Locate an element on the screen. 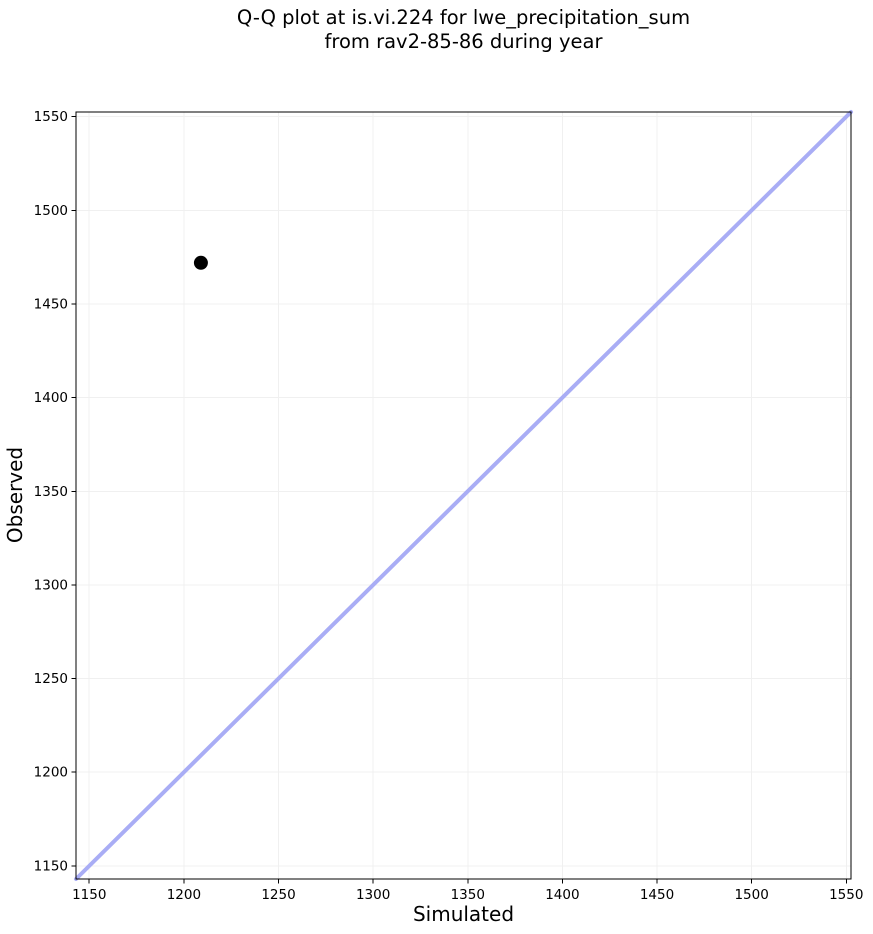  x-tick-label: 1250 is located at coordinates (278, 895).